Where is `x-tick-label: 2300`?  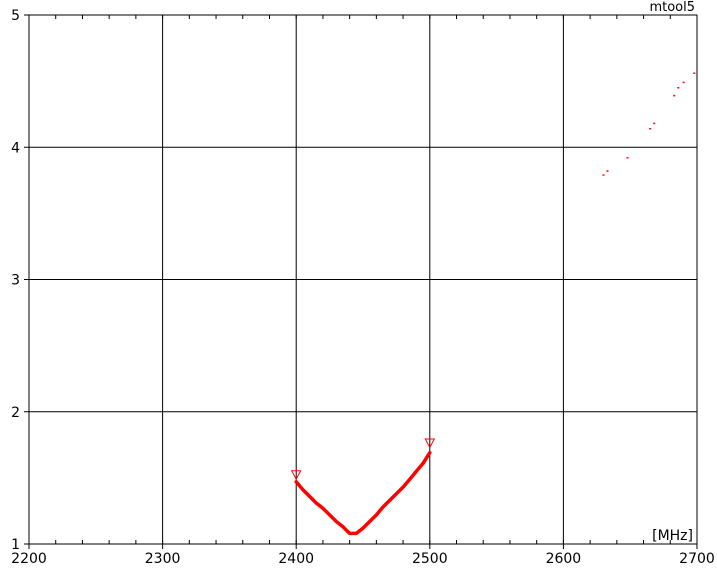
x-tick-label: 2300 is located at coordinates (163, 559).